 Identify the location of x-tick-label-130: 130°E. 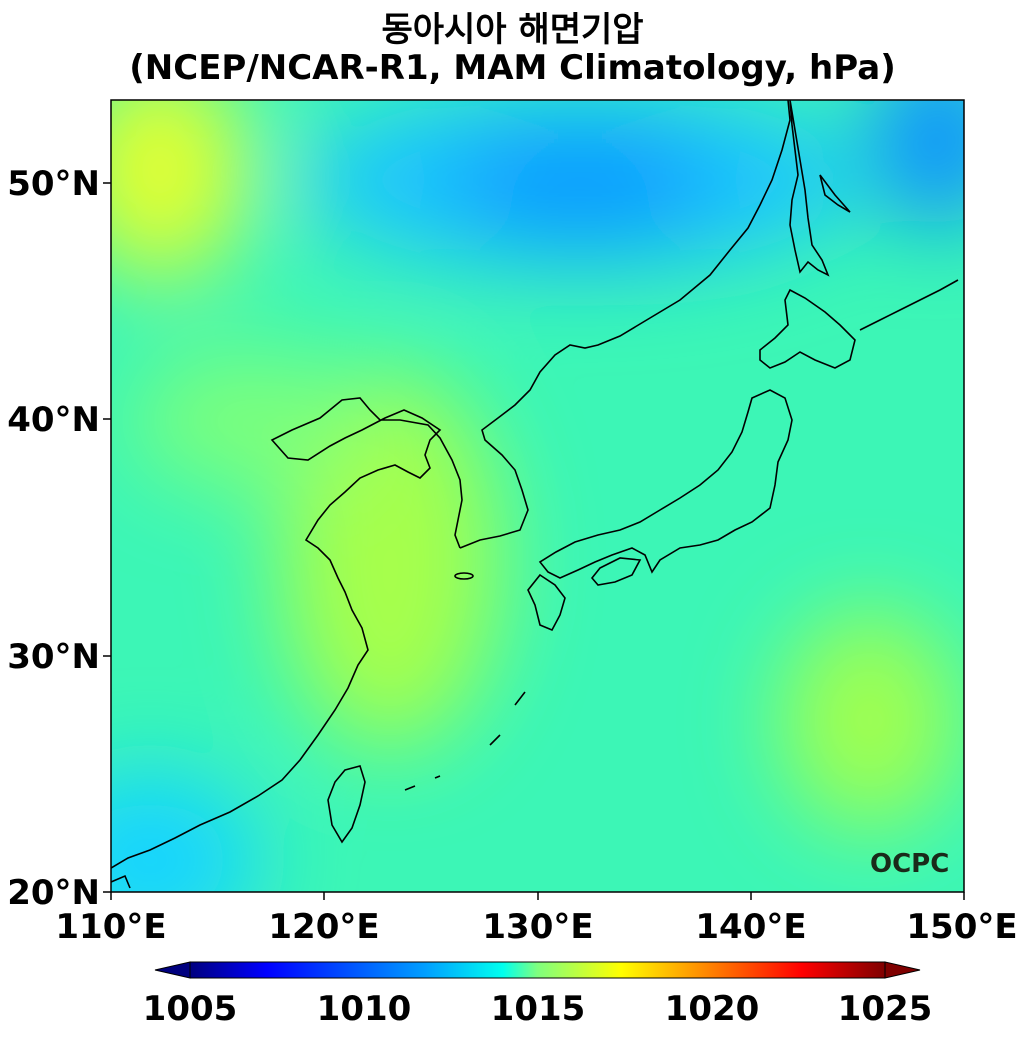
(537, 927).